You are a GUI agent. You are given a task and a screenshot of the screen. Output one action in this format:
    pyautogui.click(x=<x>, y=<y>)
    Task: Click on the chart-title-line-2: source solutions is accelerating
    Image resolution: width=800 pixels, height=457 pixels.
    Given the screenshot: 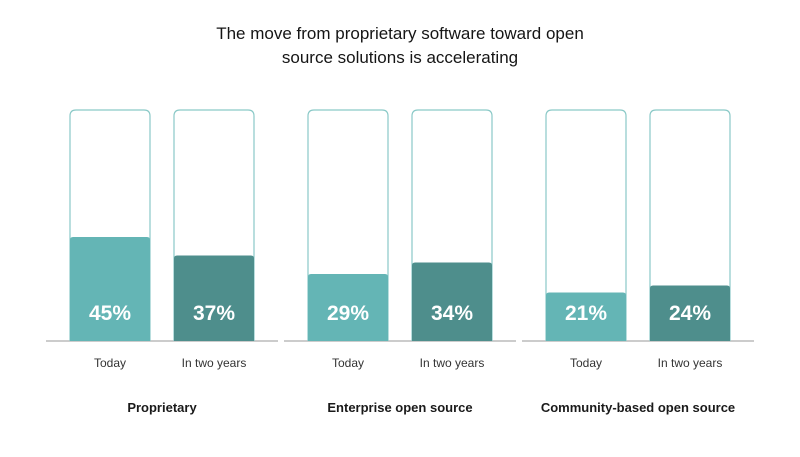 What is the action you would take?
    pyautogui.click(x=400, y=57)
    